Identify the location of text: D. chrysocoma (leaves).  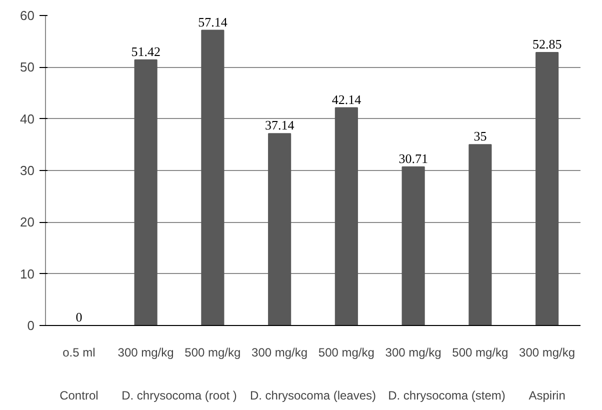
(313, 395).